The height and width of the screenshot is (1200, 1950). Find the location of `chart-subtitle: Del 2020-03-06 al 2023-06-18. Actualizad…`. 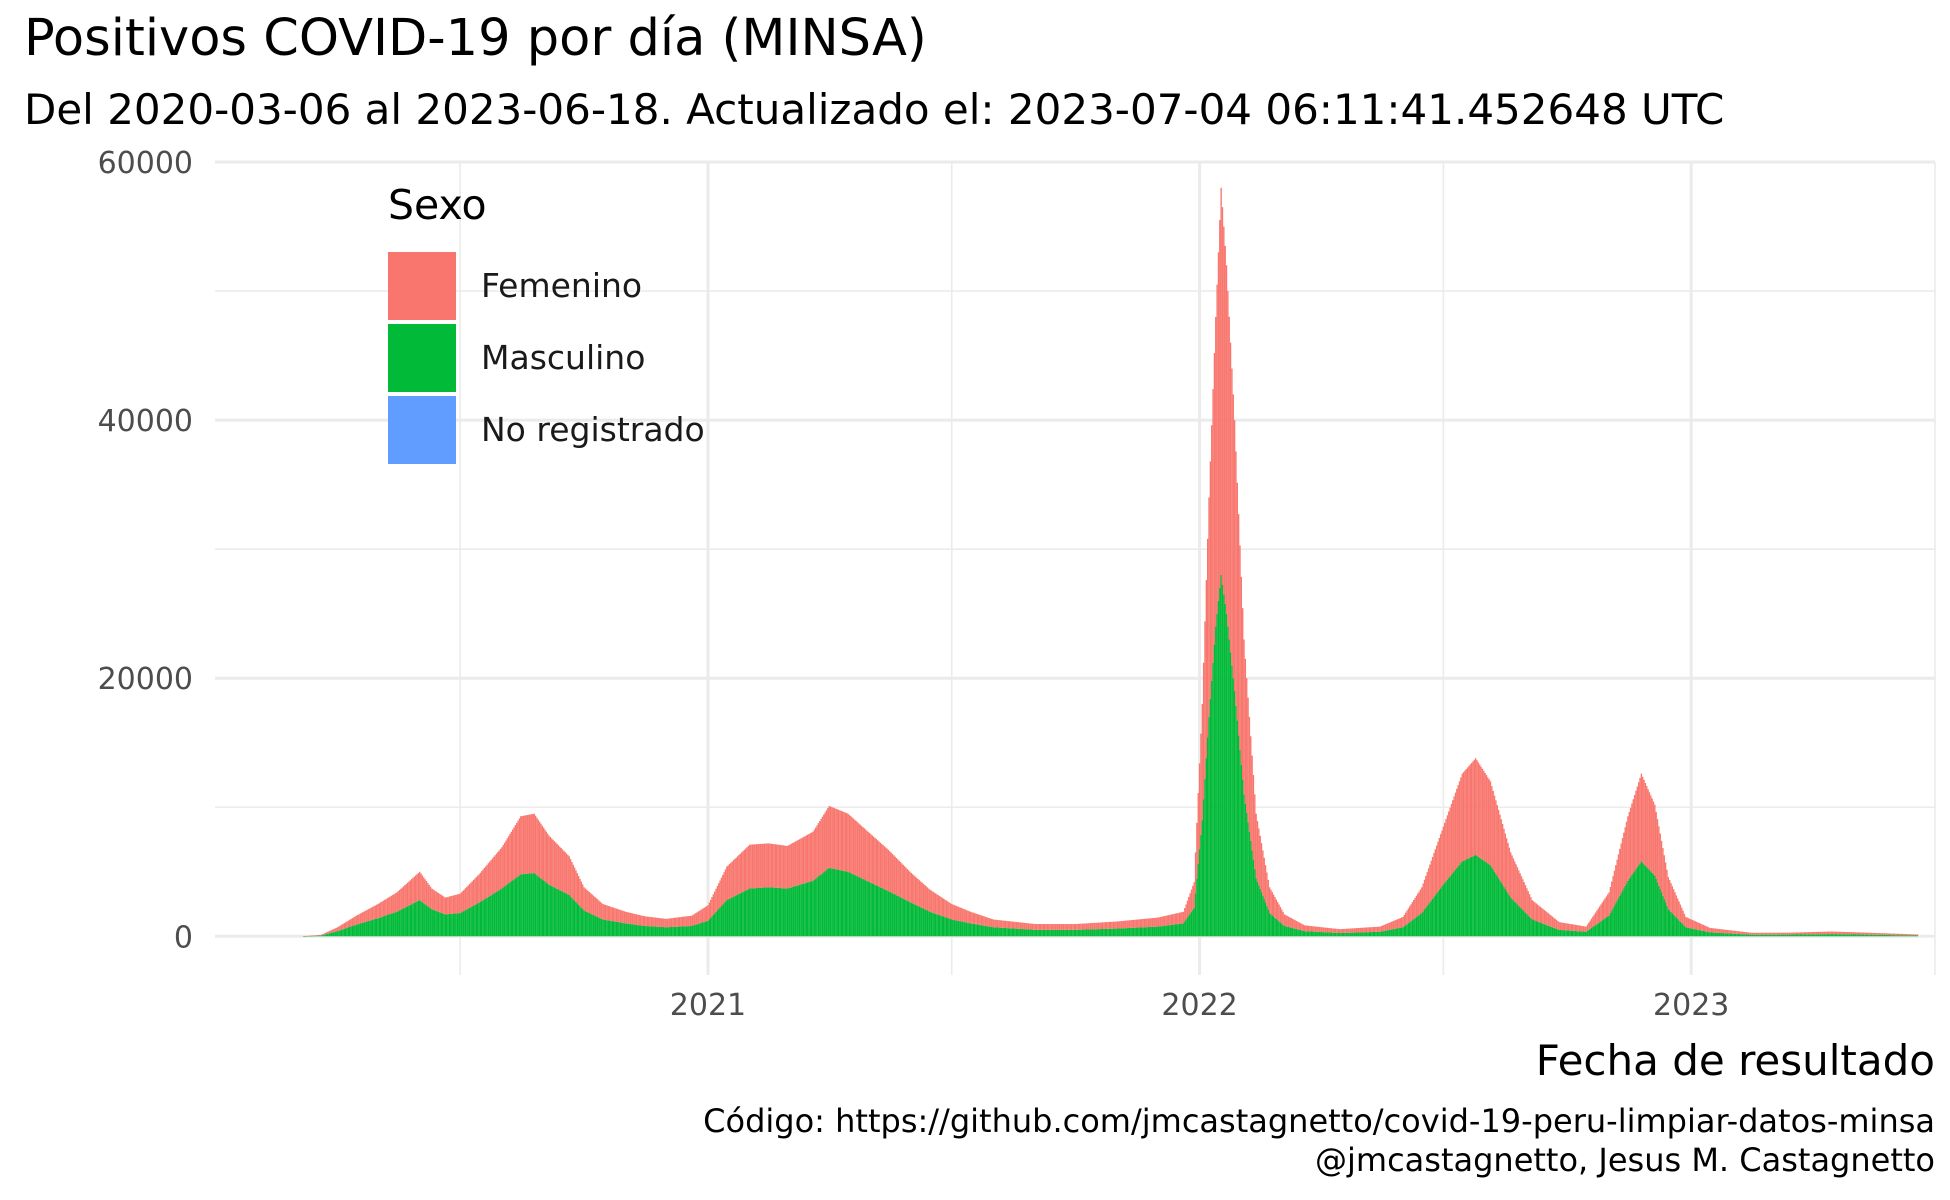

chart-subtitle: Del 2020-03-06 al 2023-06-18. Actualizad… is located at coordinates (874, 109).